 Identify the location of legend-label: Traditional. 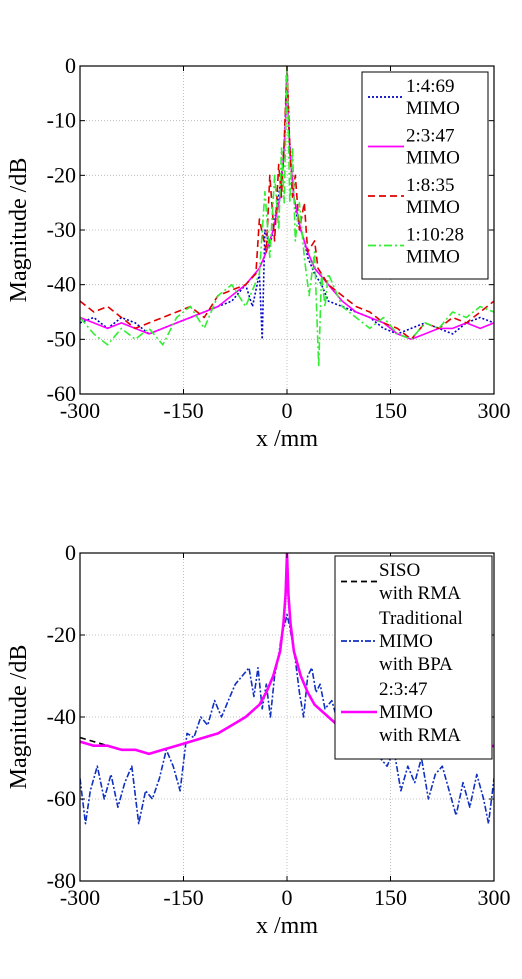
(421, 618).